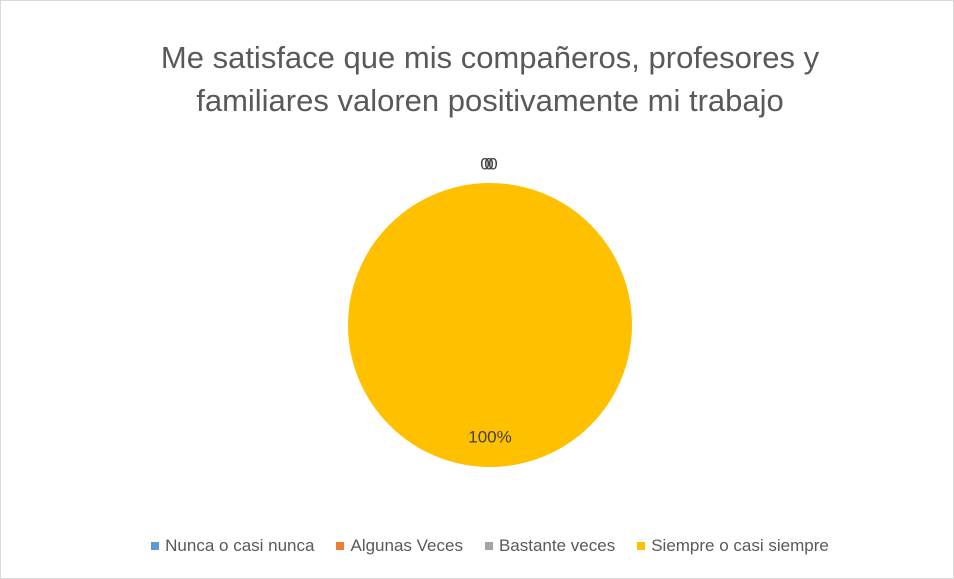 This screenshot has height=579, width=954. I want to click on legend-label: Siempre o casi siempre, so click(740, 545).